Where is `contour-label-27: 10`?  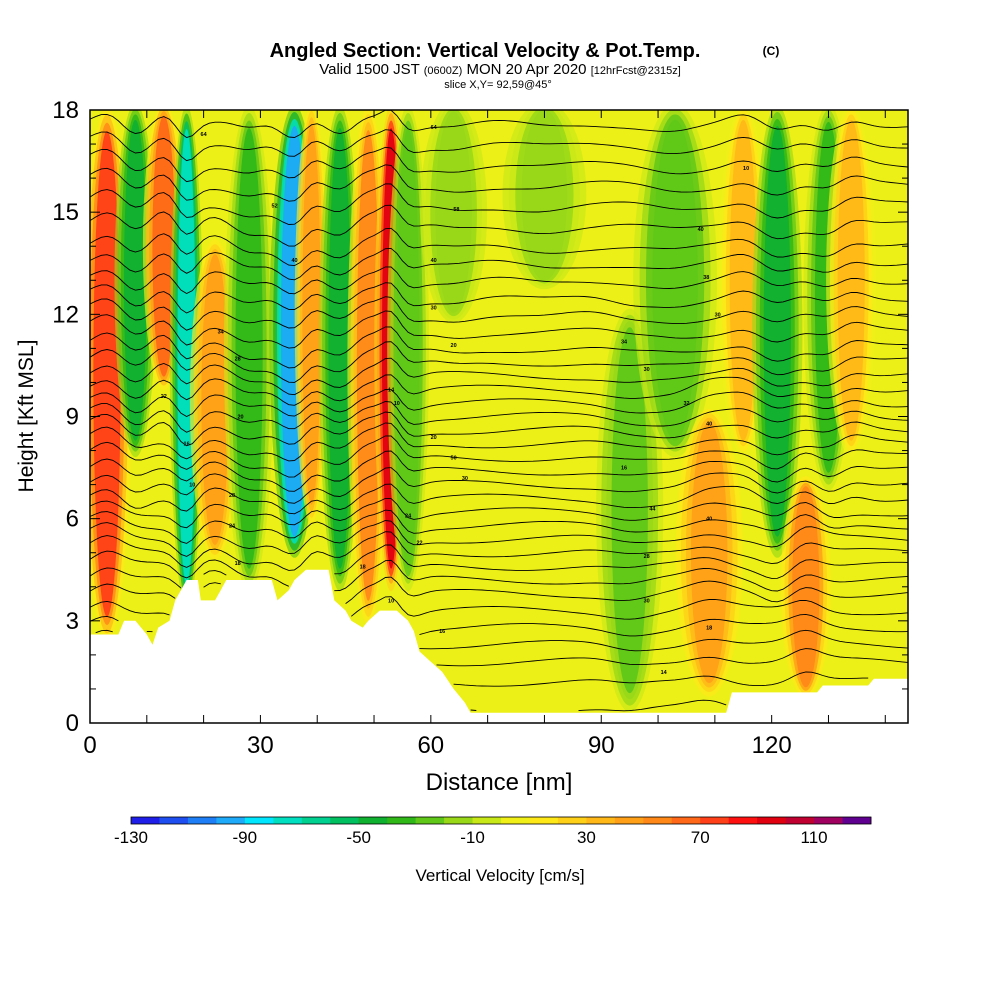
contour-label-27: 10 is located at coordinates (746, 169).